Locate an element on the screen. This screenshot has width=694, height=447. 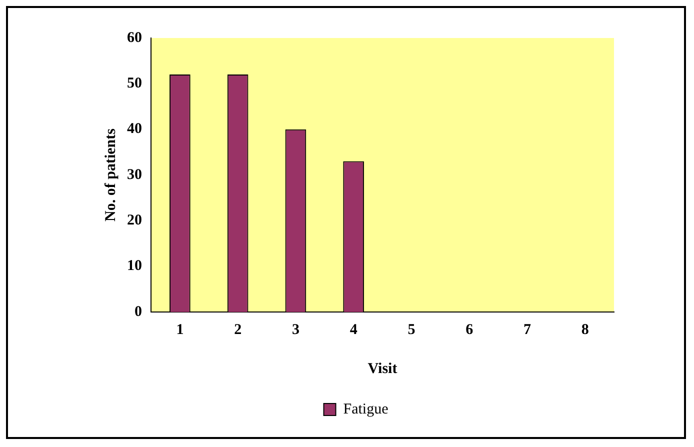
y-tick-label: 0 is located at coordinates (138, 312).